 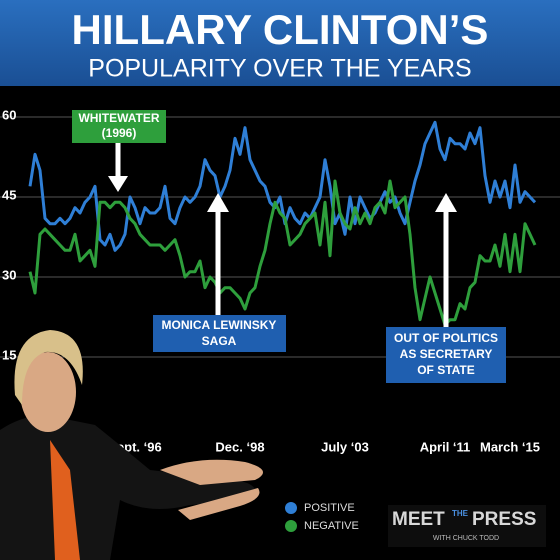 What do you see at coordinates (9, 114) in the screenshot?
I see `y-tick-label: 60` at bounding box center [9, 114].